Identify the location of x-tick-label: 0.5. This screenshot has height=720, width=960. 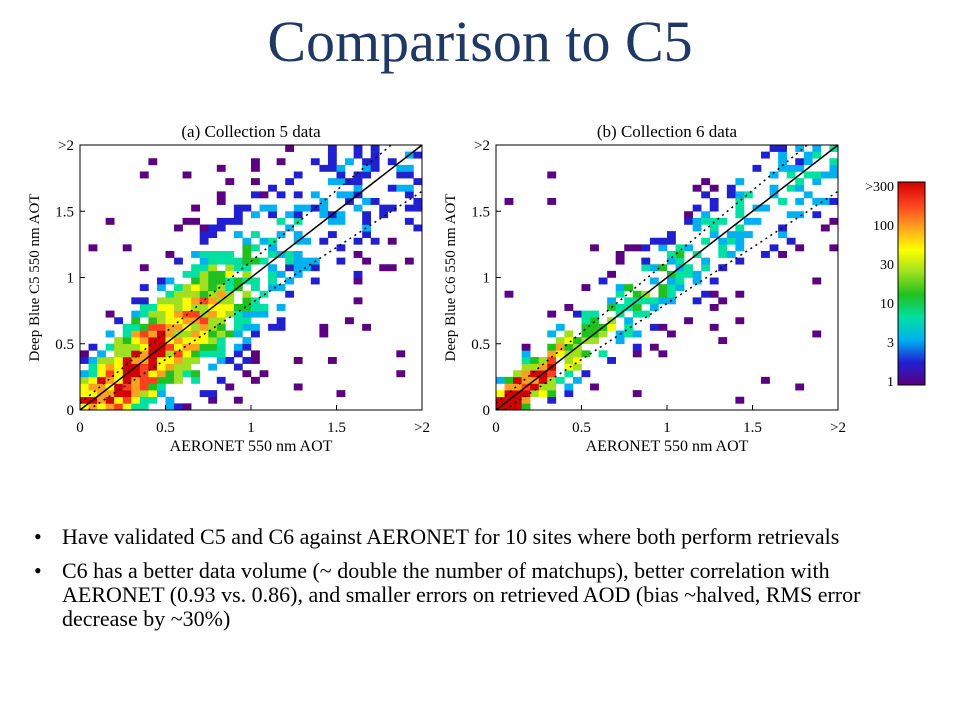
(581, 428).